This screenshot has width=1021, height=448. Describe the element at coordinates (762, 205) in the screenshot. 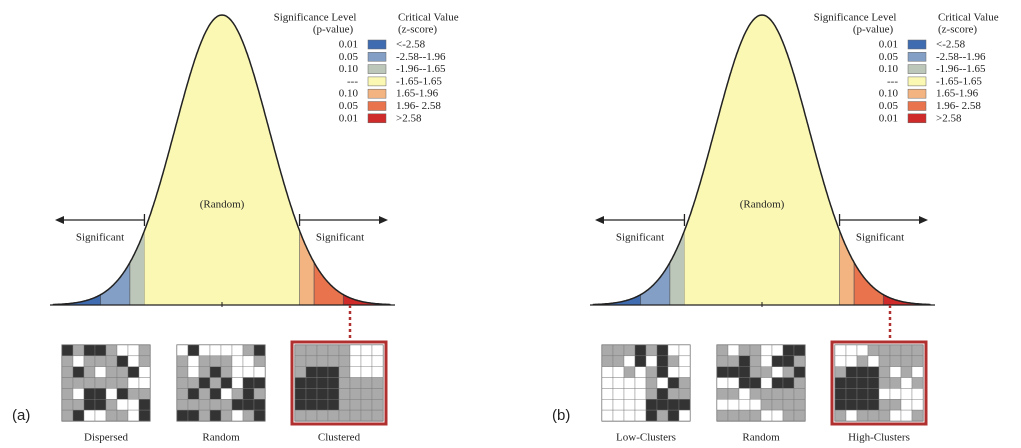

I see `random-label: (Random)` at that location.